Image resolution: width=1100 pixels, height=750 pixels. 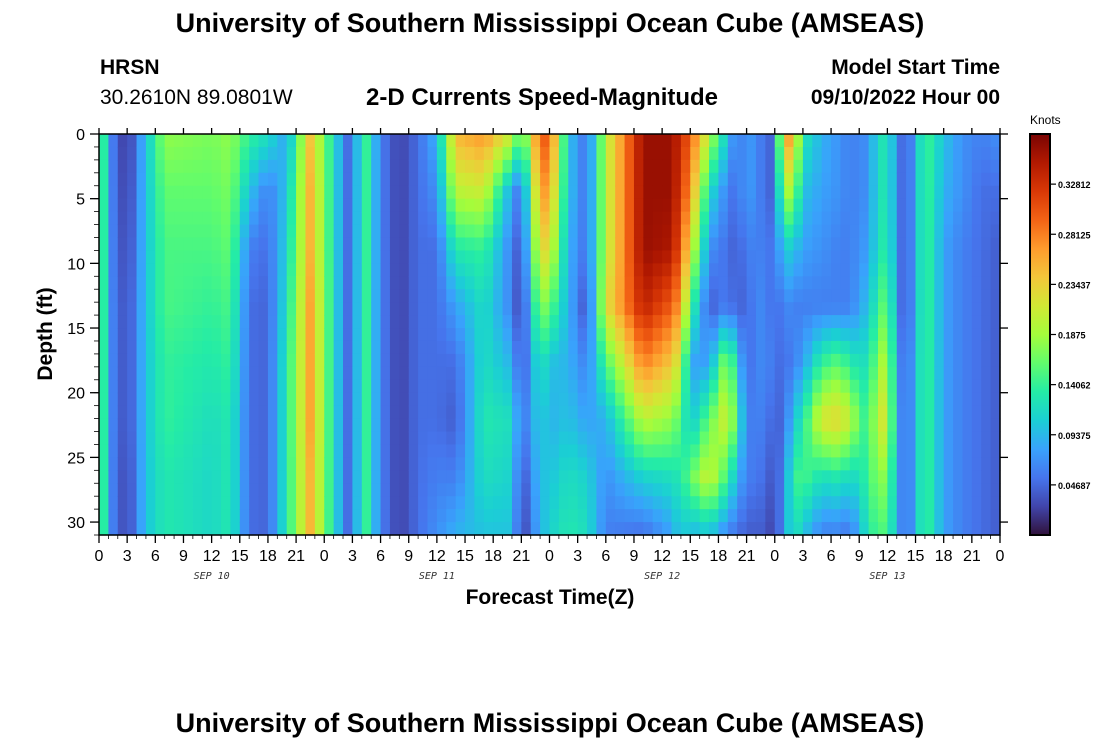 What do you see at coordinates (905, 97) in the screenshot?
I see `model-start-value: 09/10/2022 Hour 00` at bounding box center [905, 97].